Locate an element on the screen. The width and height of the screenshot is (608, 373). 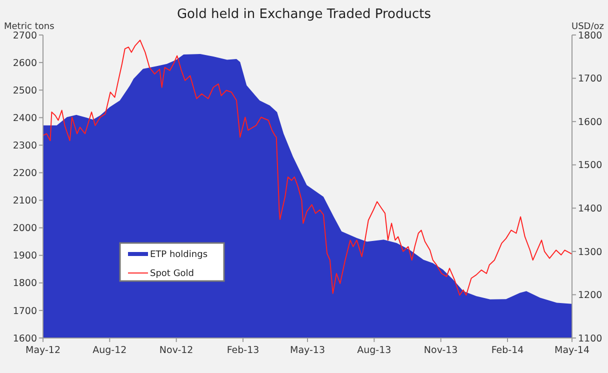
y-tick-label: 1600 is located at coordinates (24, 338).